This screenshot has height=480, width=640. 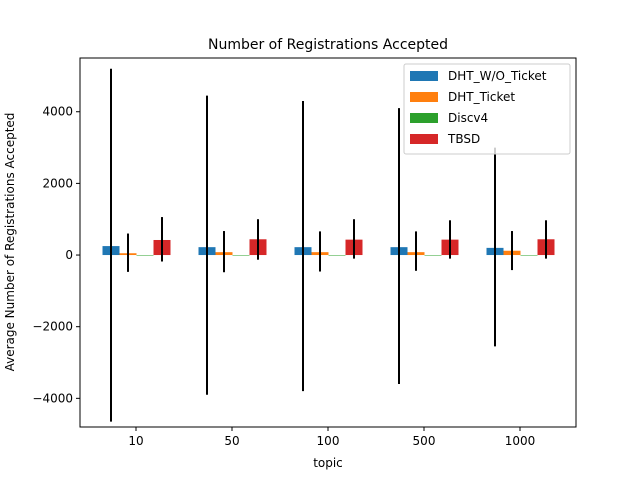 I want to click on legend-box, so click(x=487, y=109).